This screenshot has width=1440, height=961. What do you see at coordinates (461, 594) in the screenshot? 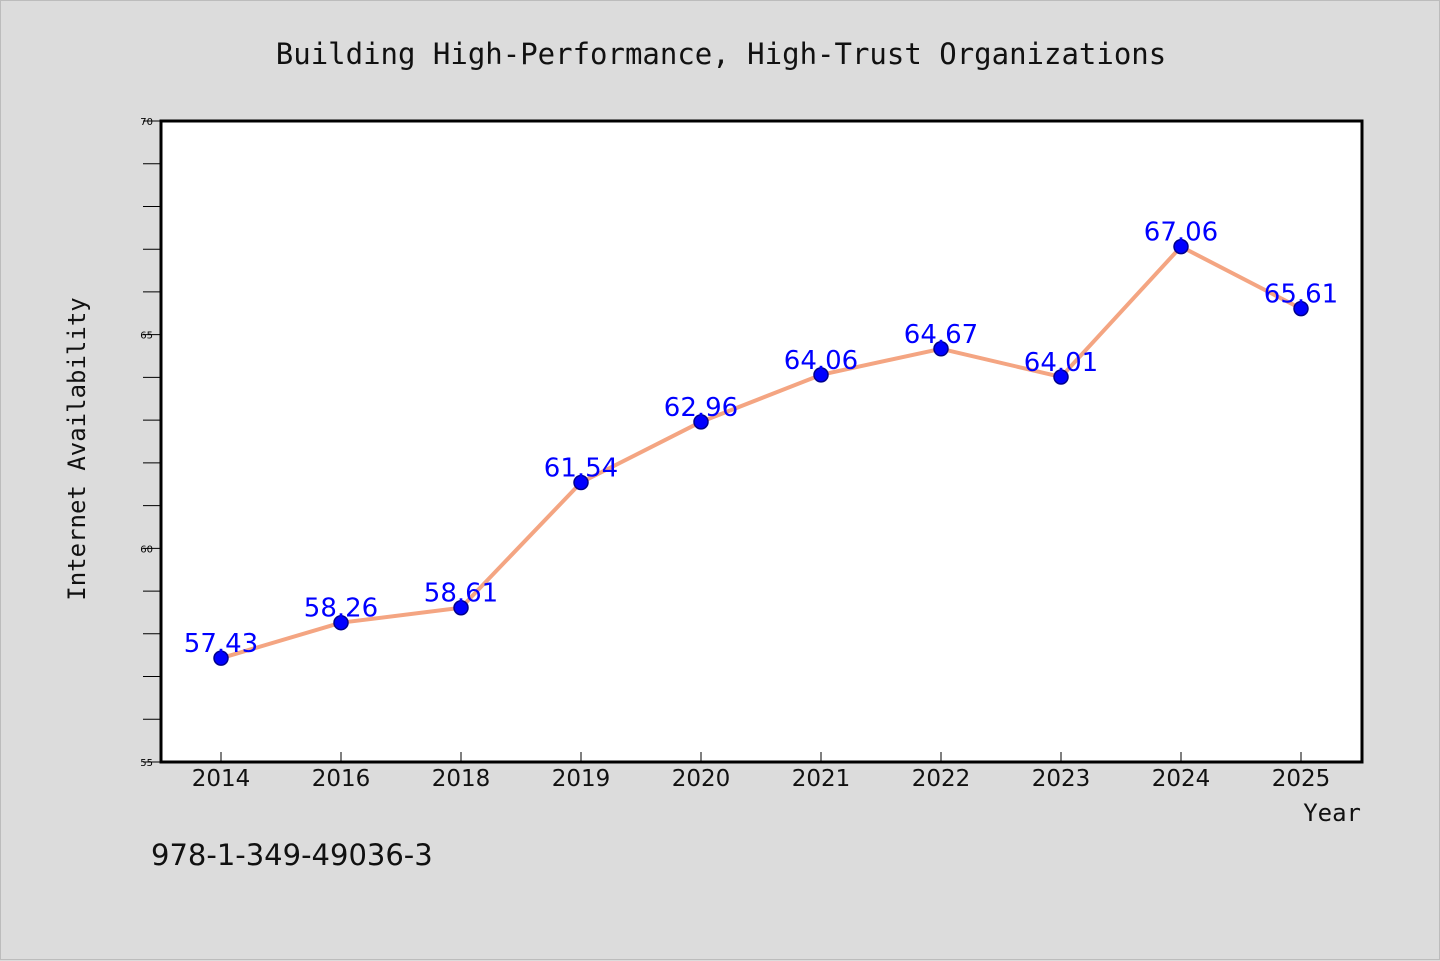
I see `data-label: 58.61` at bounding box center [461, 594].